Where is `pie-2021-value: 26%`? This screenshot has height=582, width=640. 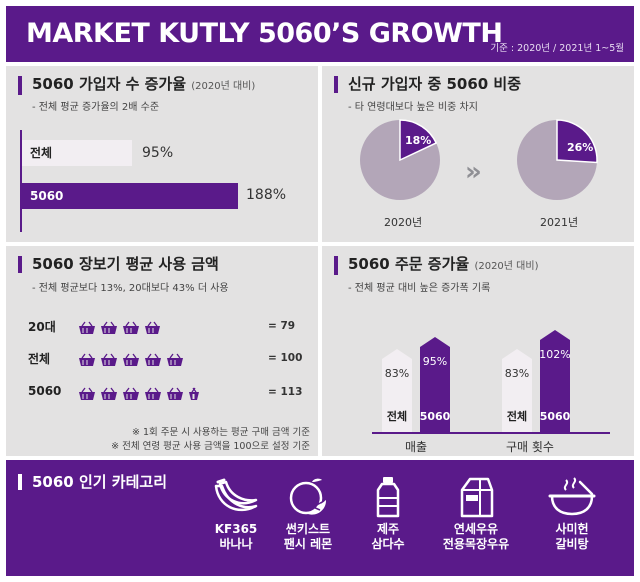 pie-2021-value: 26% is located at coordinates (580, 147).